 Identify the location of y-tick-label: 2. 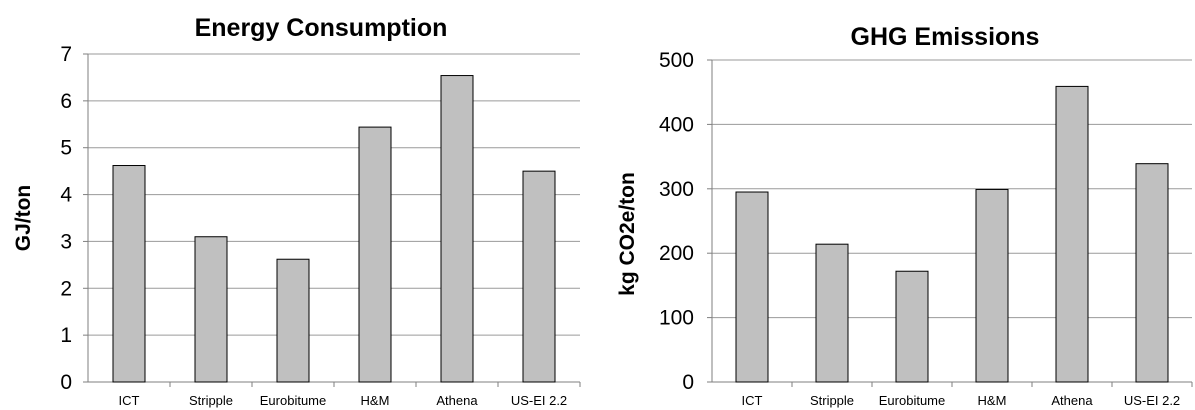
(66, 288).